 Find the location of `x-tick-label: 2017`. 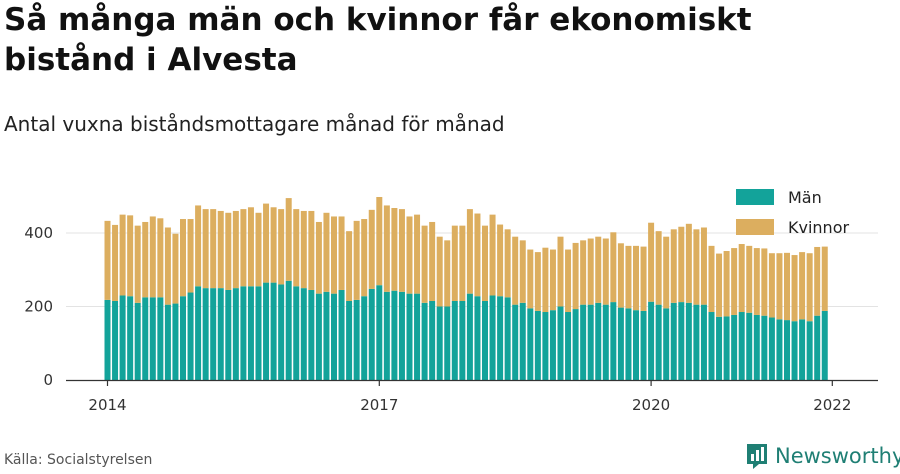

x-tick-label: 2017 is located at coordinates (379, 405).